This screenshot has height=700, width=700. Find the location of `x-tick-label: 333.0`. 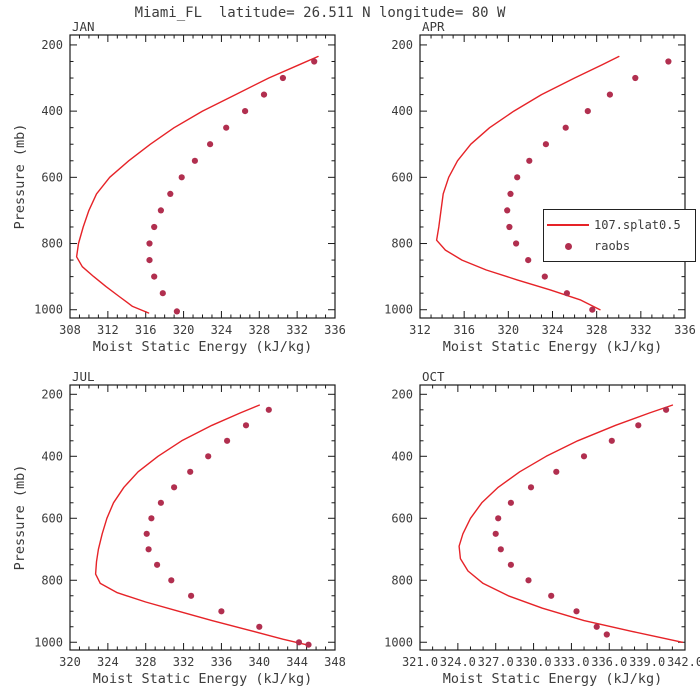

x-tick-label: 333.0 is located at coordinates (571, 662).